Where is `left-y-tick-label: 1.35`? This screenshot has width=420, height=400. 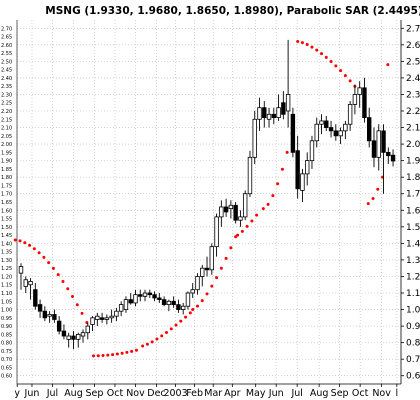 left-y-tick-label: 1.35 is located at coordinates (6, 253).